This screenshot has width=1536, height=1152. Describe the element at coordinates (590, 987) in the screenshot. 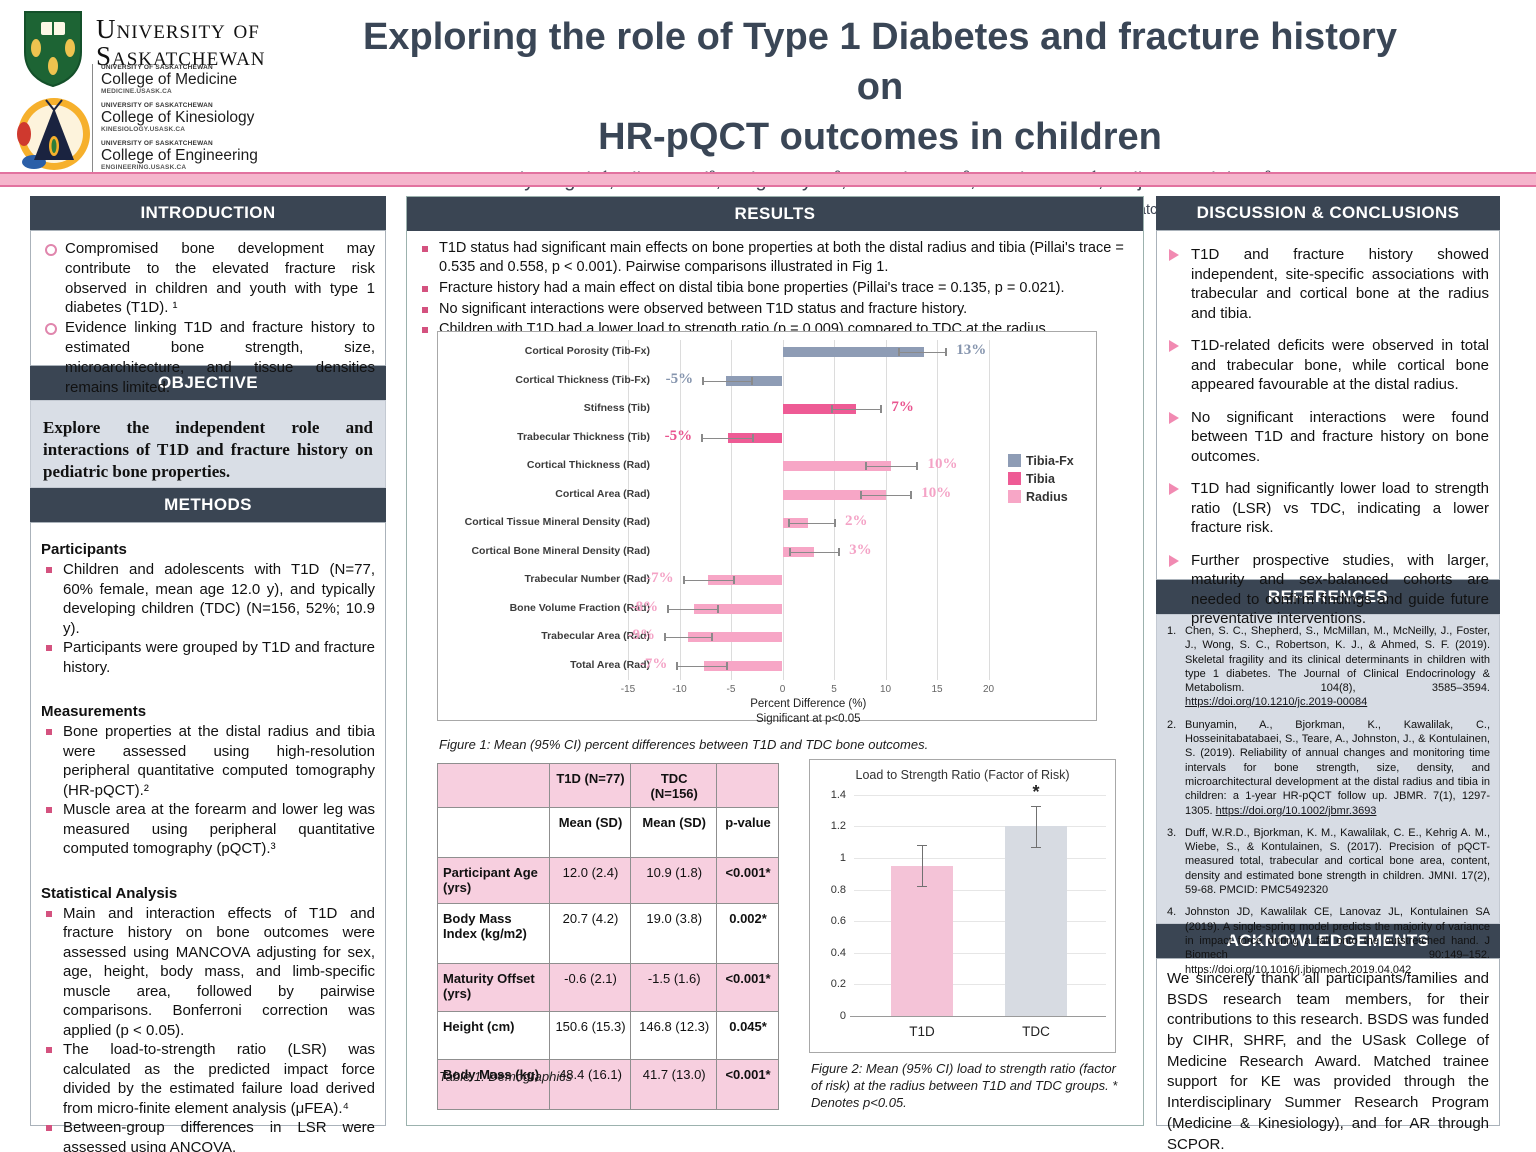

I see `table-row-cell: -0.6 (2.1)` at that location.